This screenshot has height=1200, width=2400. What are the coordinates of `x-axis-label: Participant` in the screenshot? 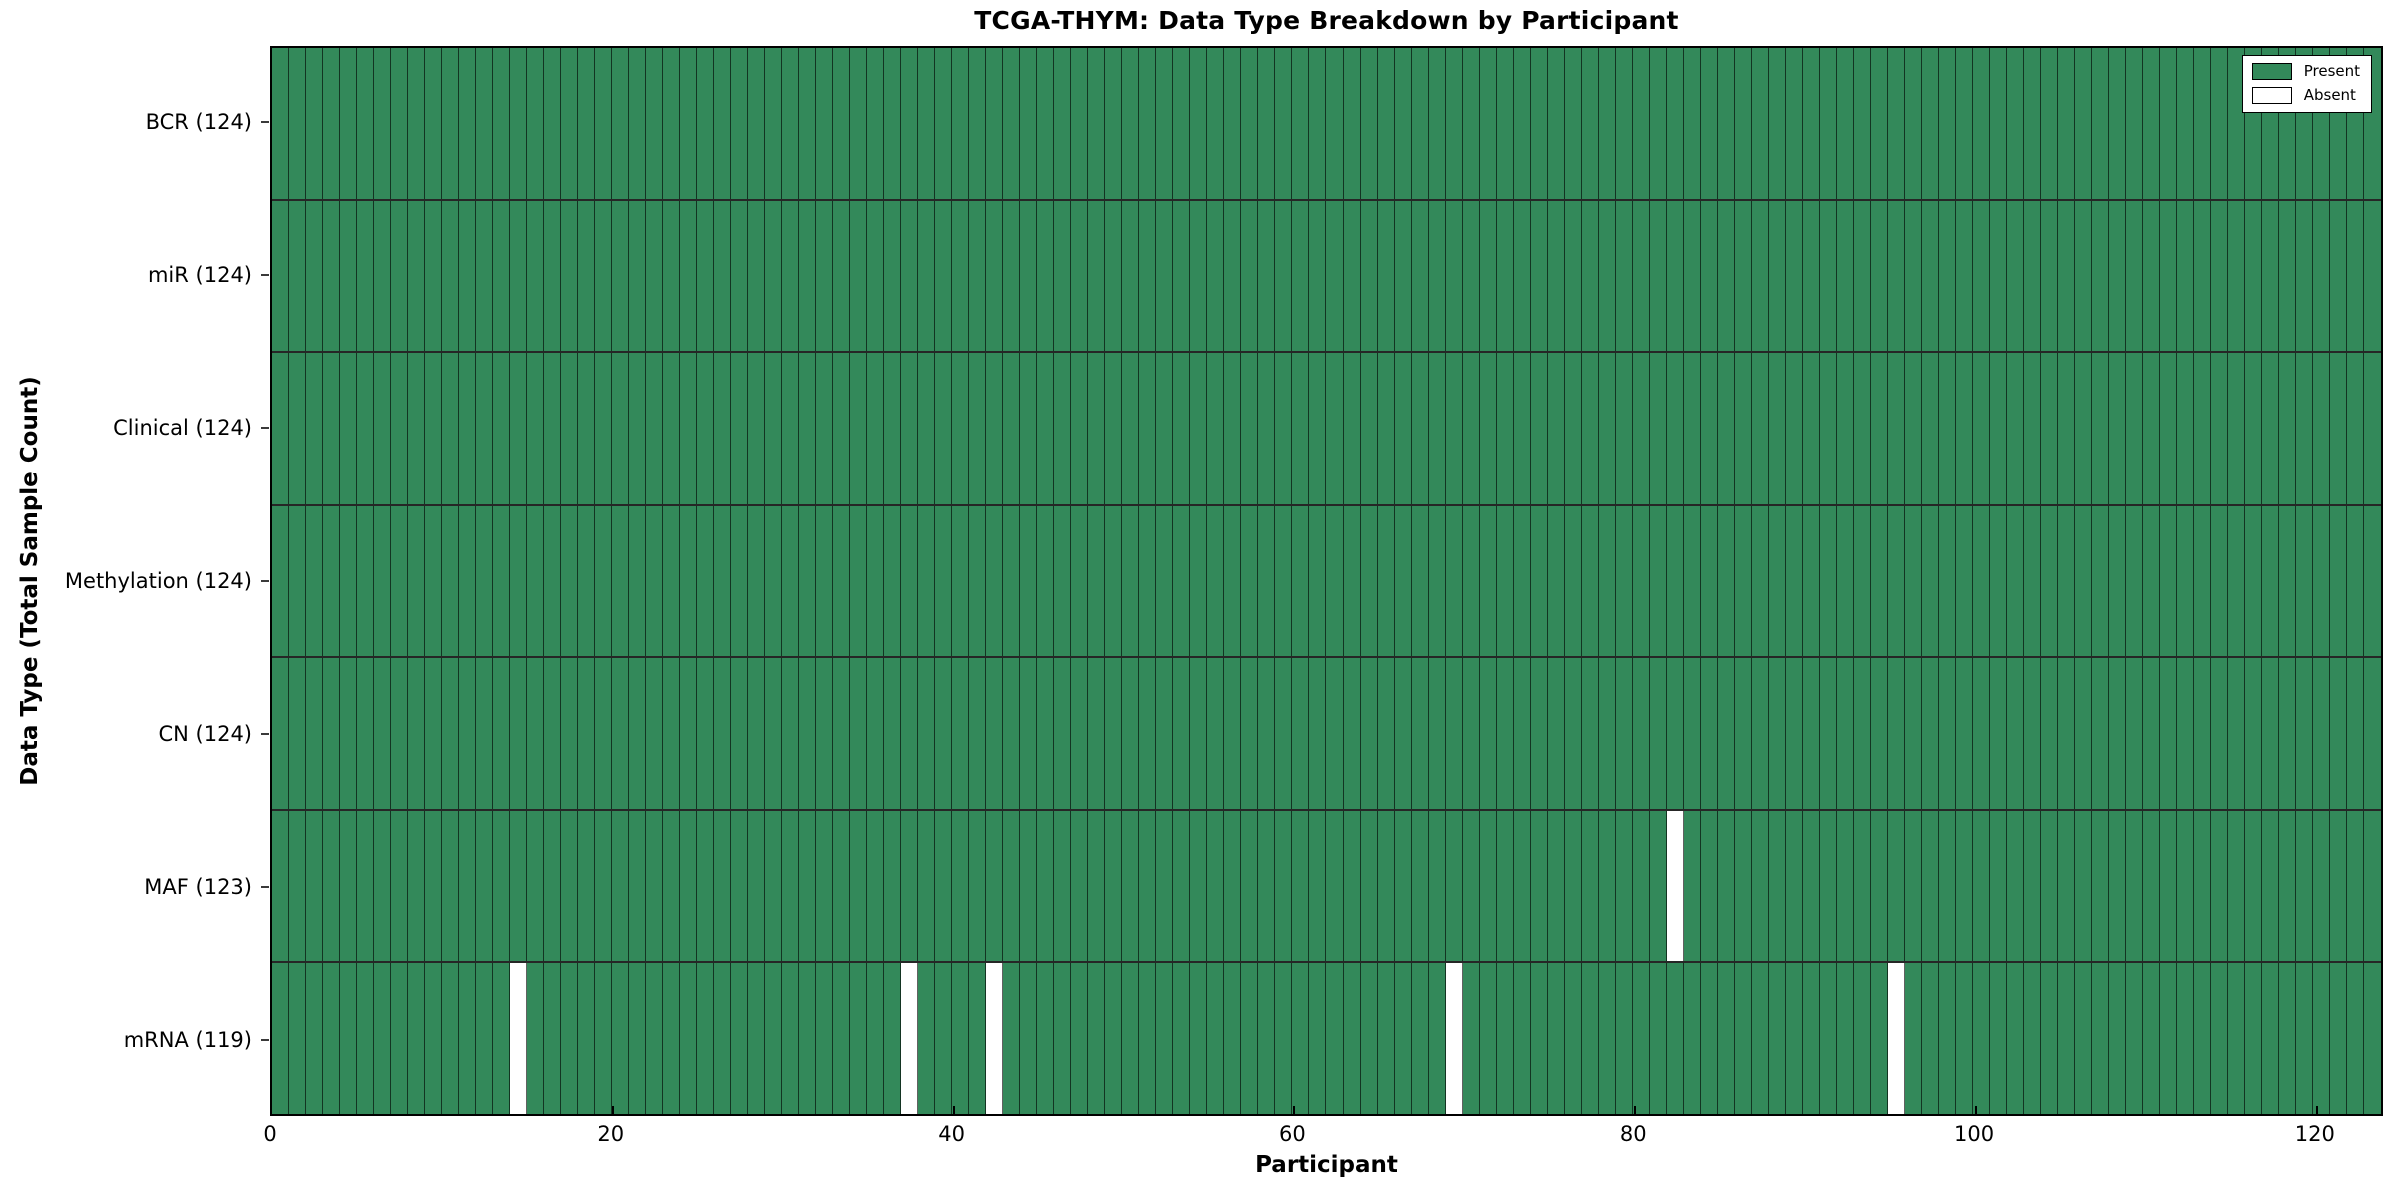 It's located at (1326, 1165).